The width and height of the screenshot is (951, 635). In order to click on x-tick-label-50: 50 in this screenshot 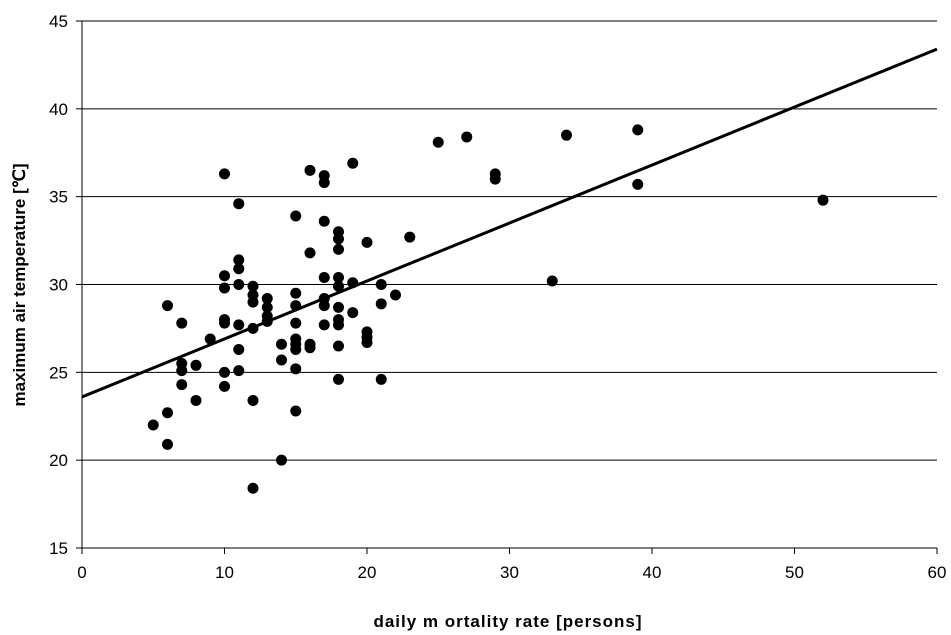, I will do `click(794, 572)`.